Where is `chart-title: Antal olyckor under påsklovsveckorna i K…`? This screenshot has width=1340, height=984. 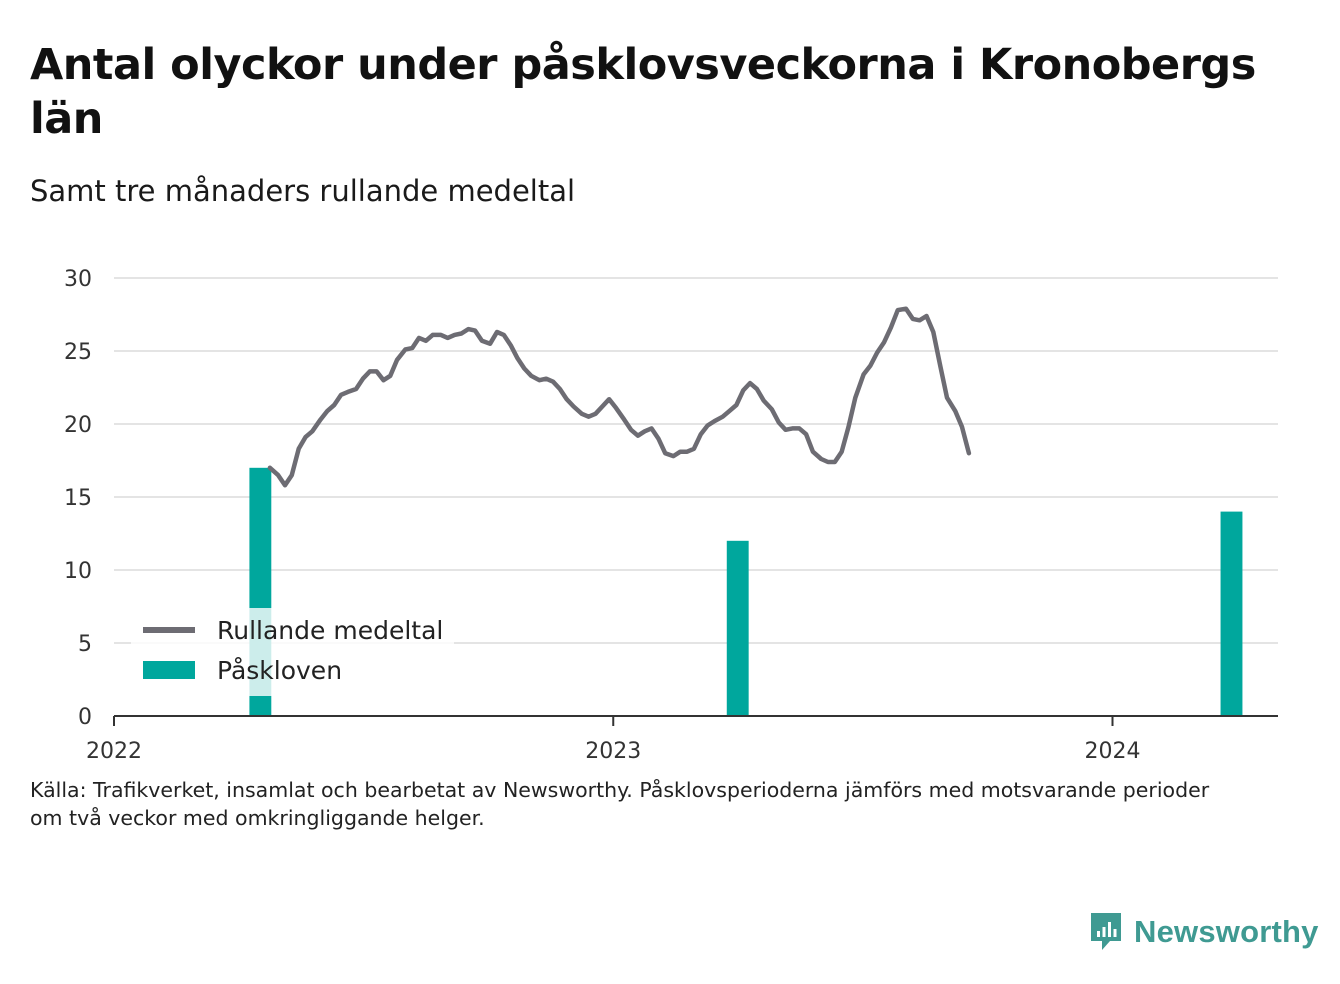 chart-title: Antal olyckor under påsklovsveckorna i K… is located at coordinates (643, 92).